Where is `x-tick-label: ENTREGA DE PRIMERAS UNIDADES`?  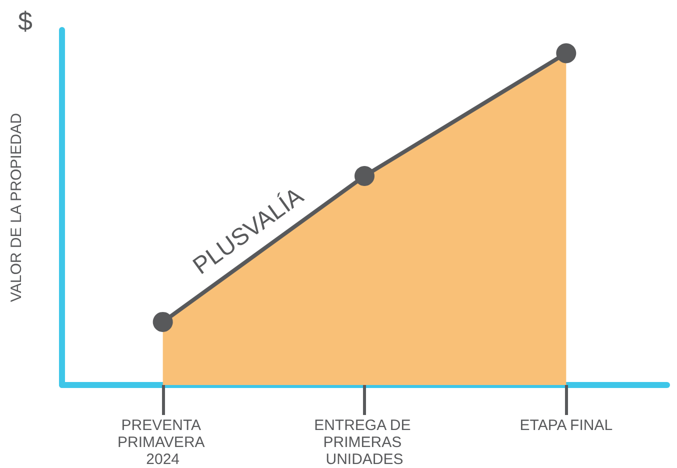 x-tick-label: ENTREGA DE PRIMERAS UNIDADES is located at coordinates (364, 442).